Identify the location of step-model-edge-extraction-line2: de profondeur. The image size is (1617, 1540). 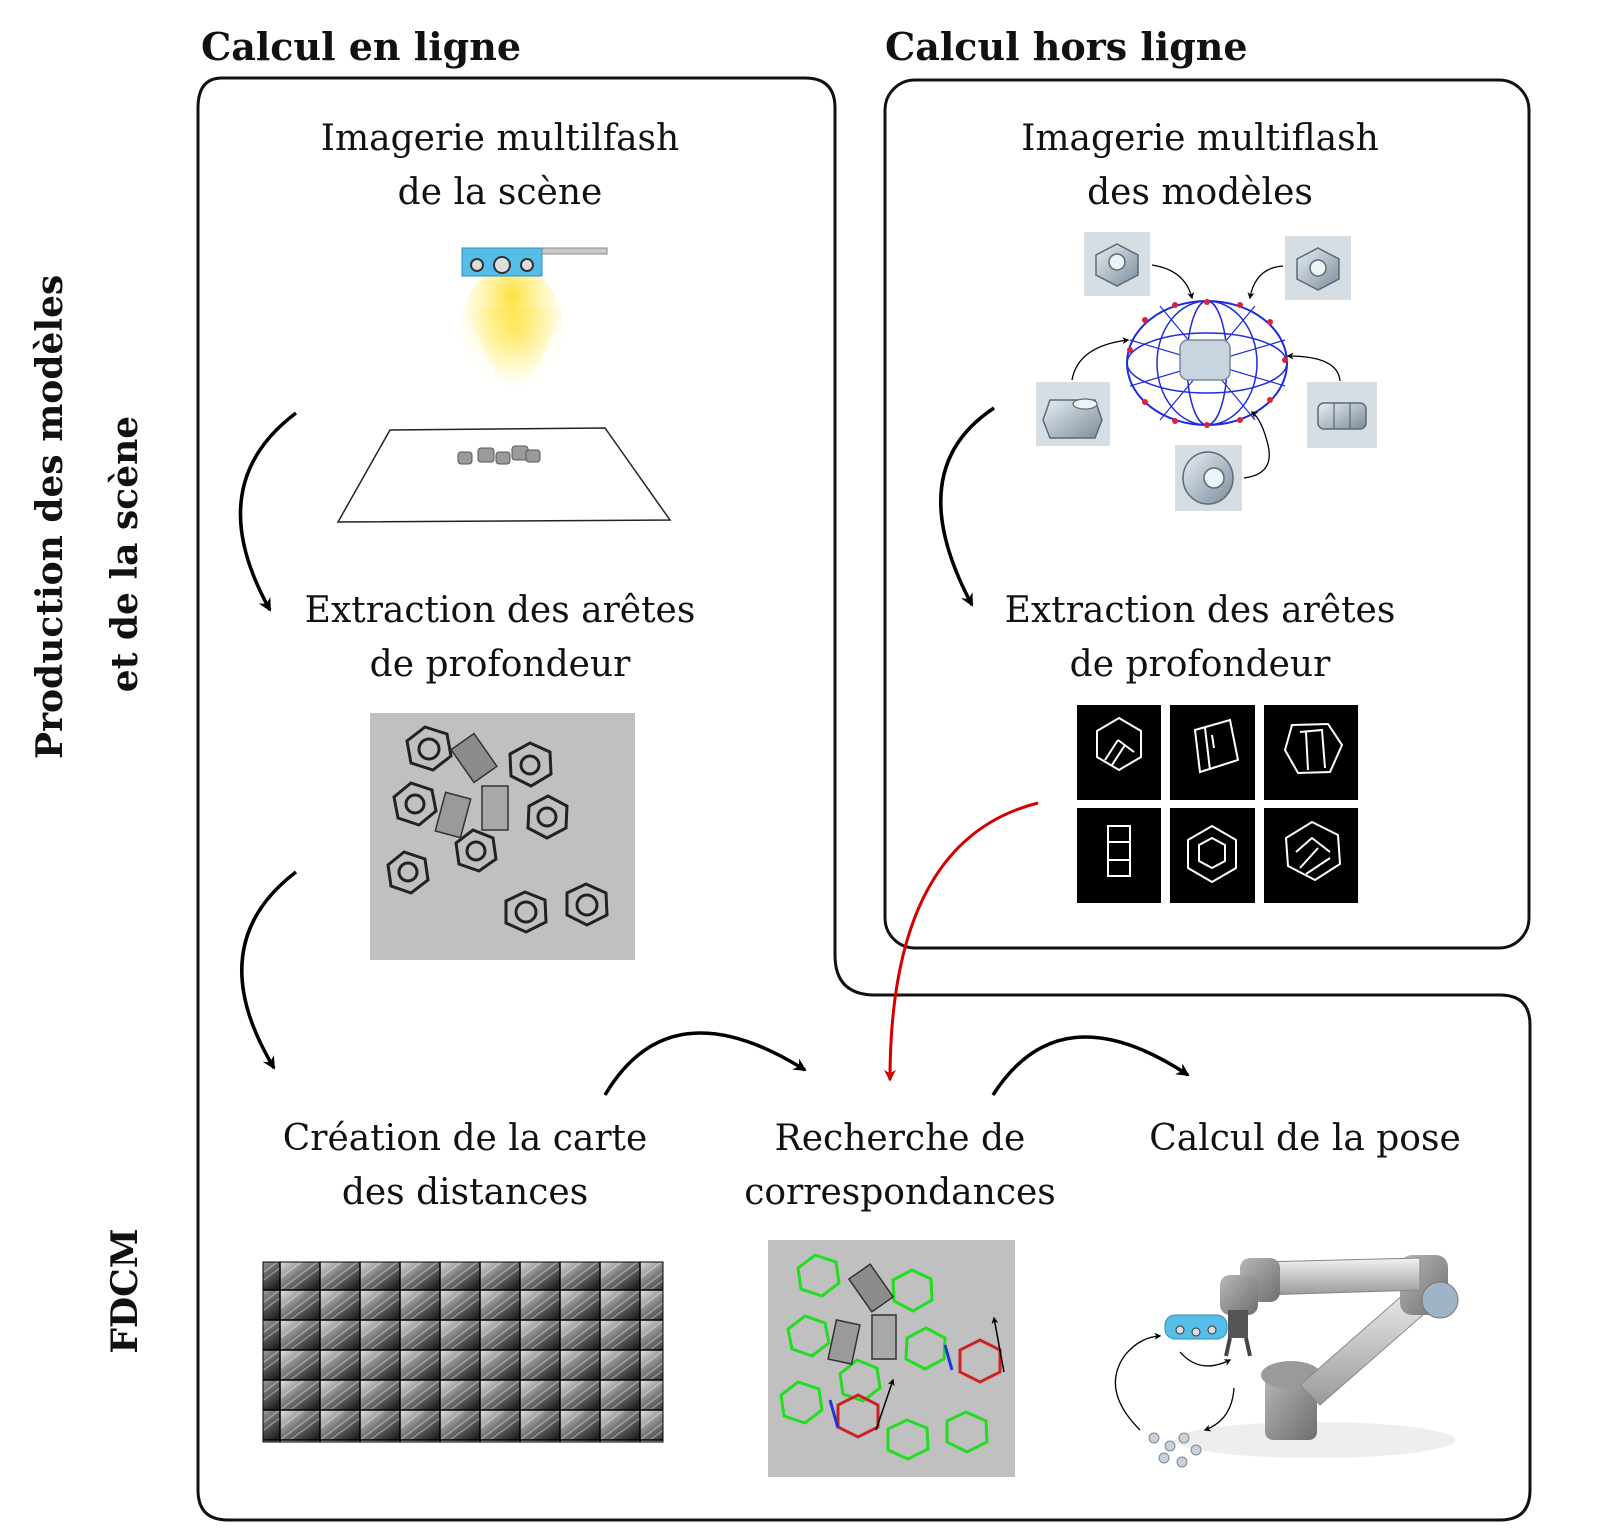
(1200, 664).